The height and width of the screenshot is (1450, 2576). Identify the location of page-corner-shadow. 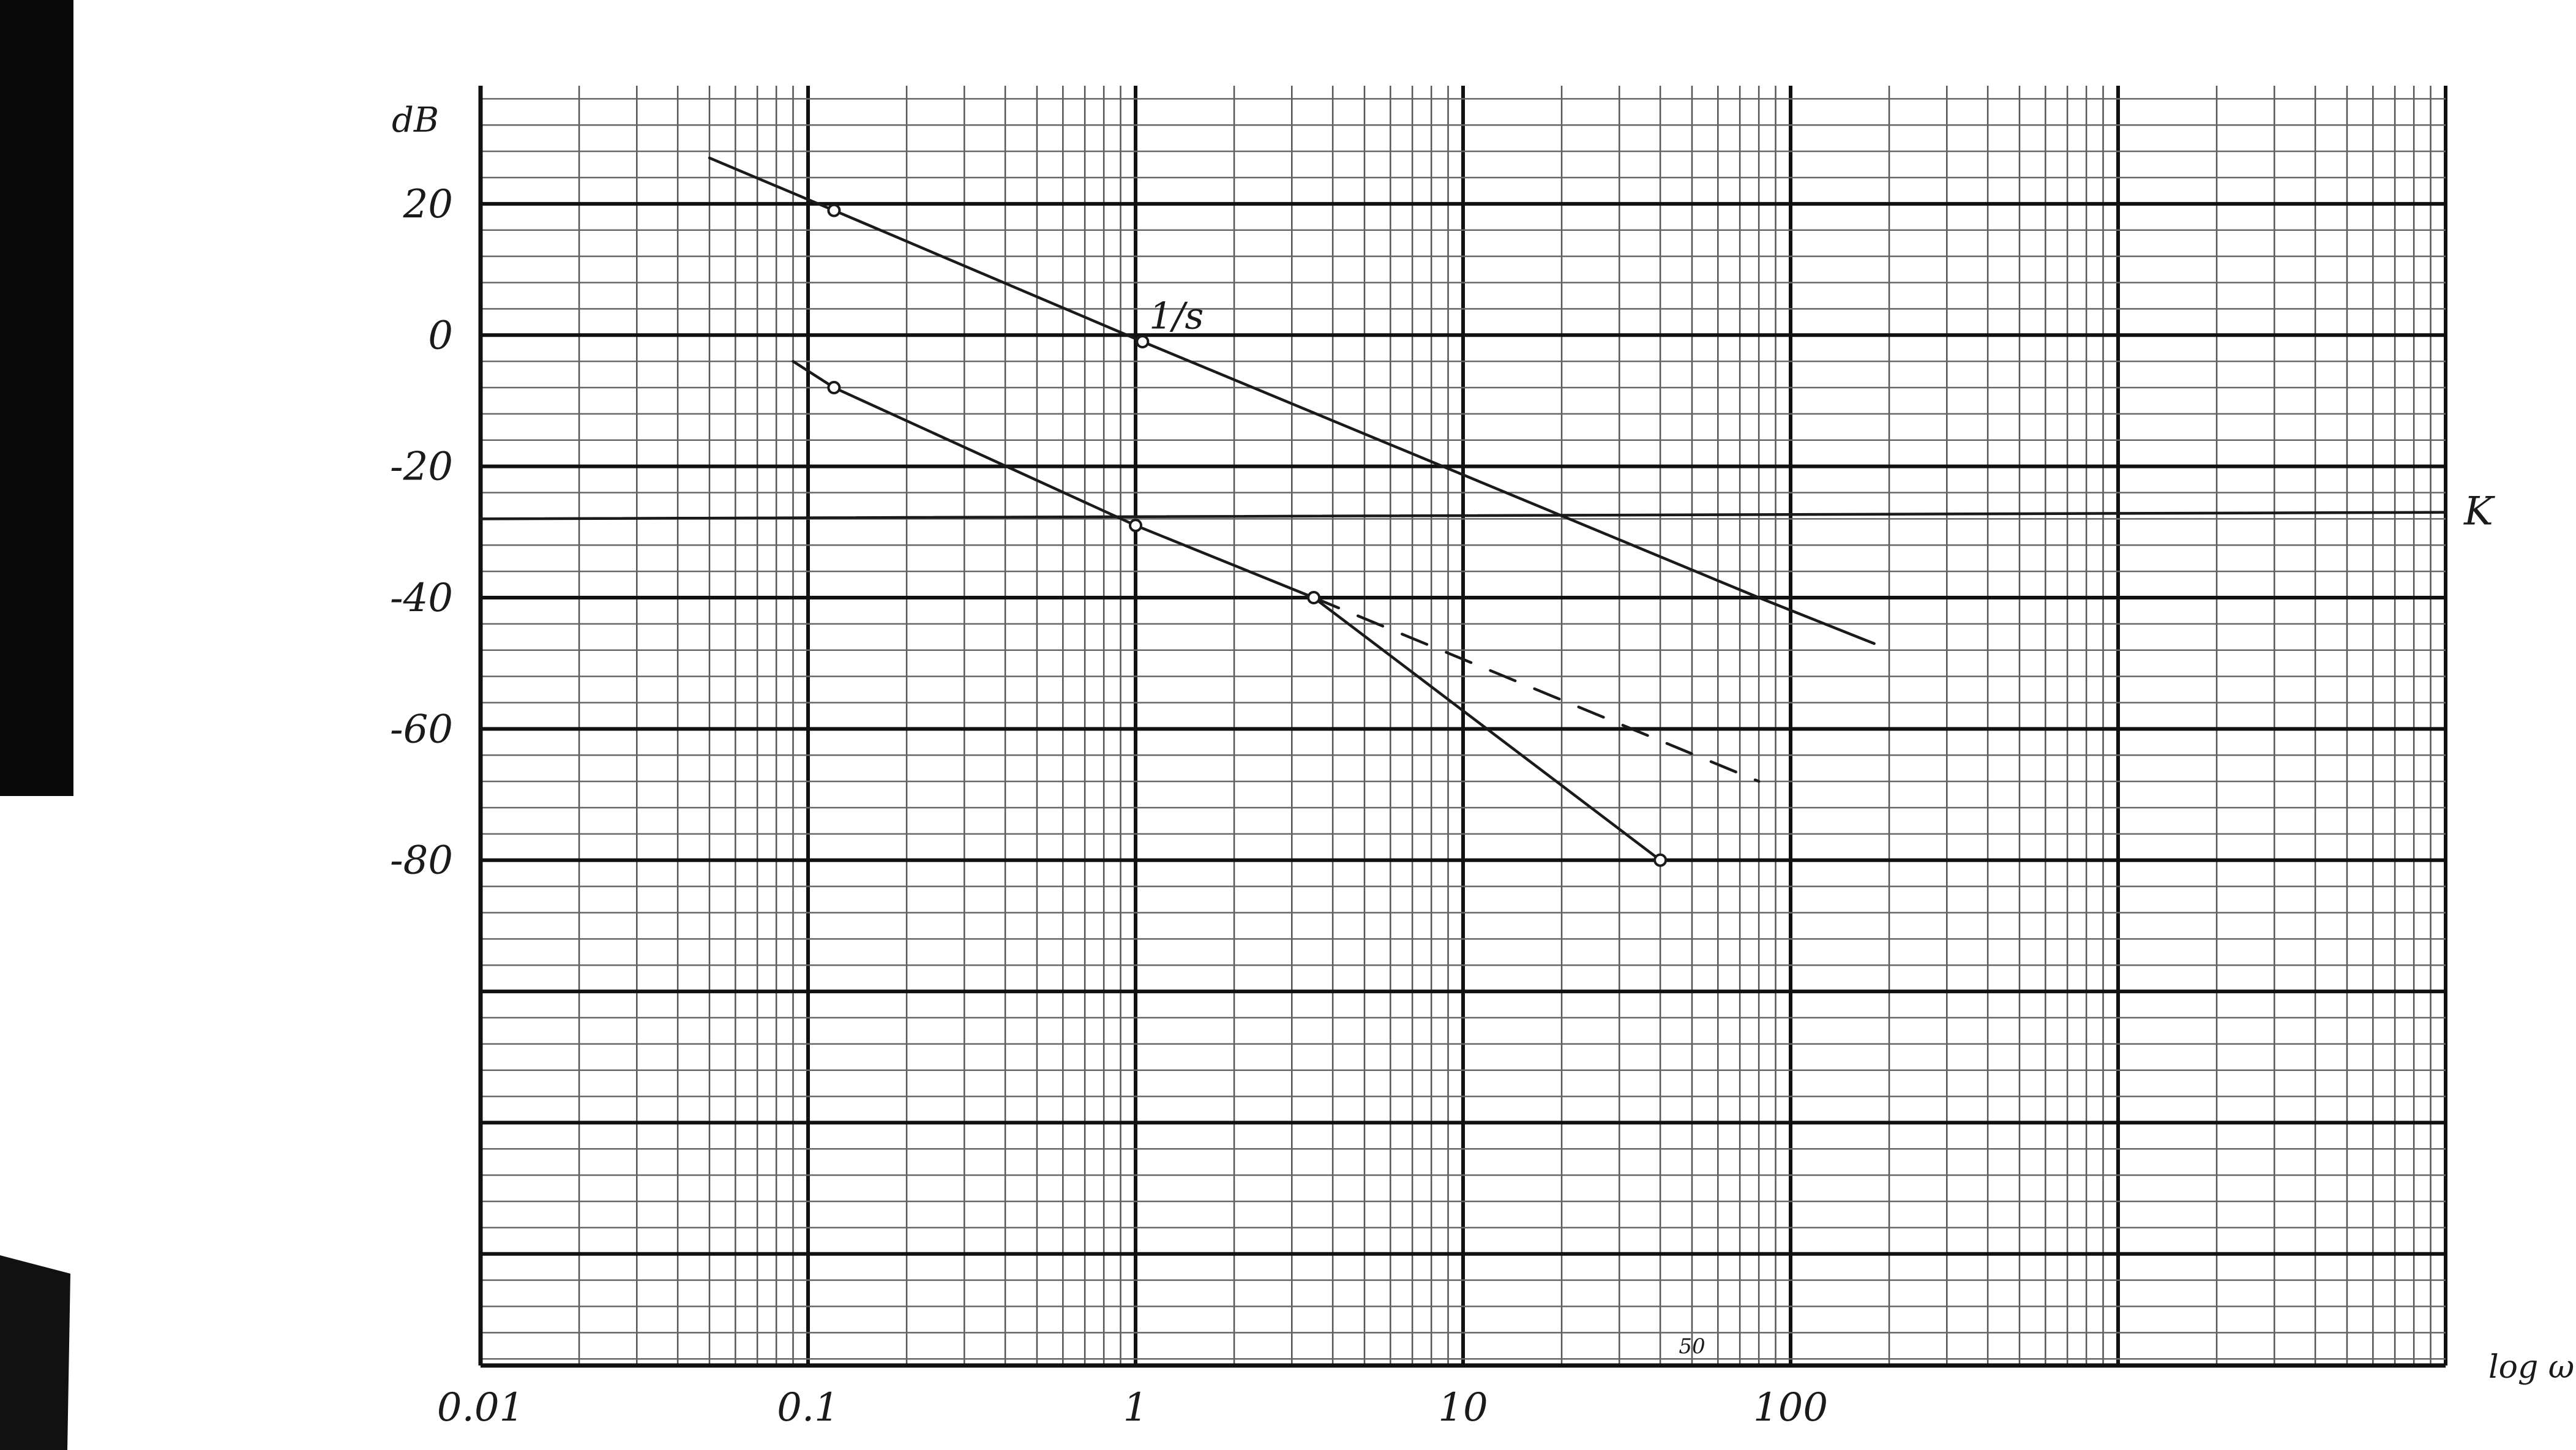
(35, 1352).